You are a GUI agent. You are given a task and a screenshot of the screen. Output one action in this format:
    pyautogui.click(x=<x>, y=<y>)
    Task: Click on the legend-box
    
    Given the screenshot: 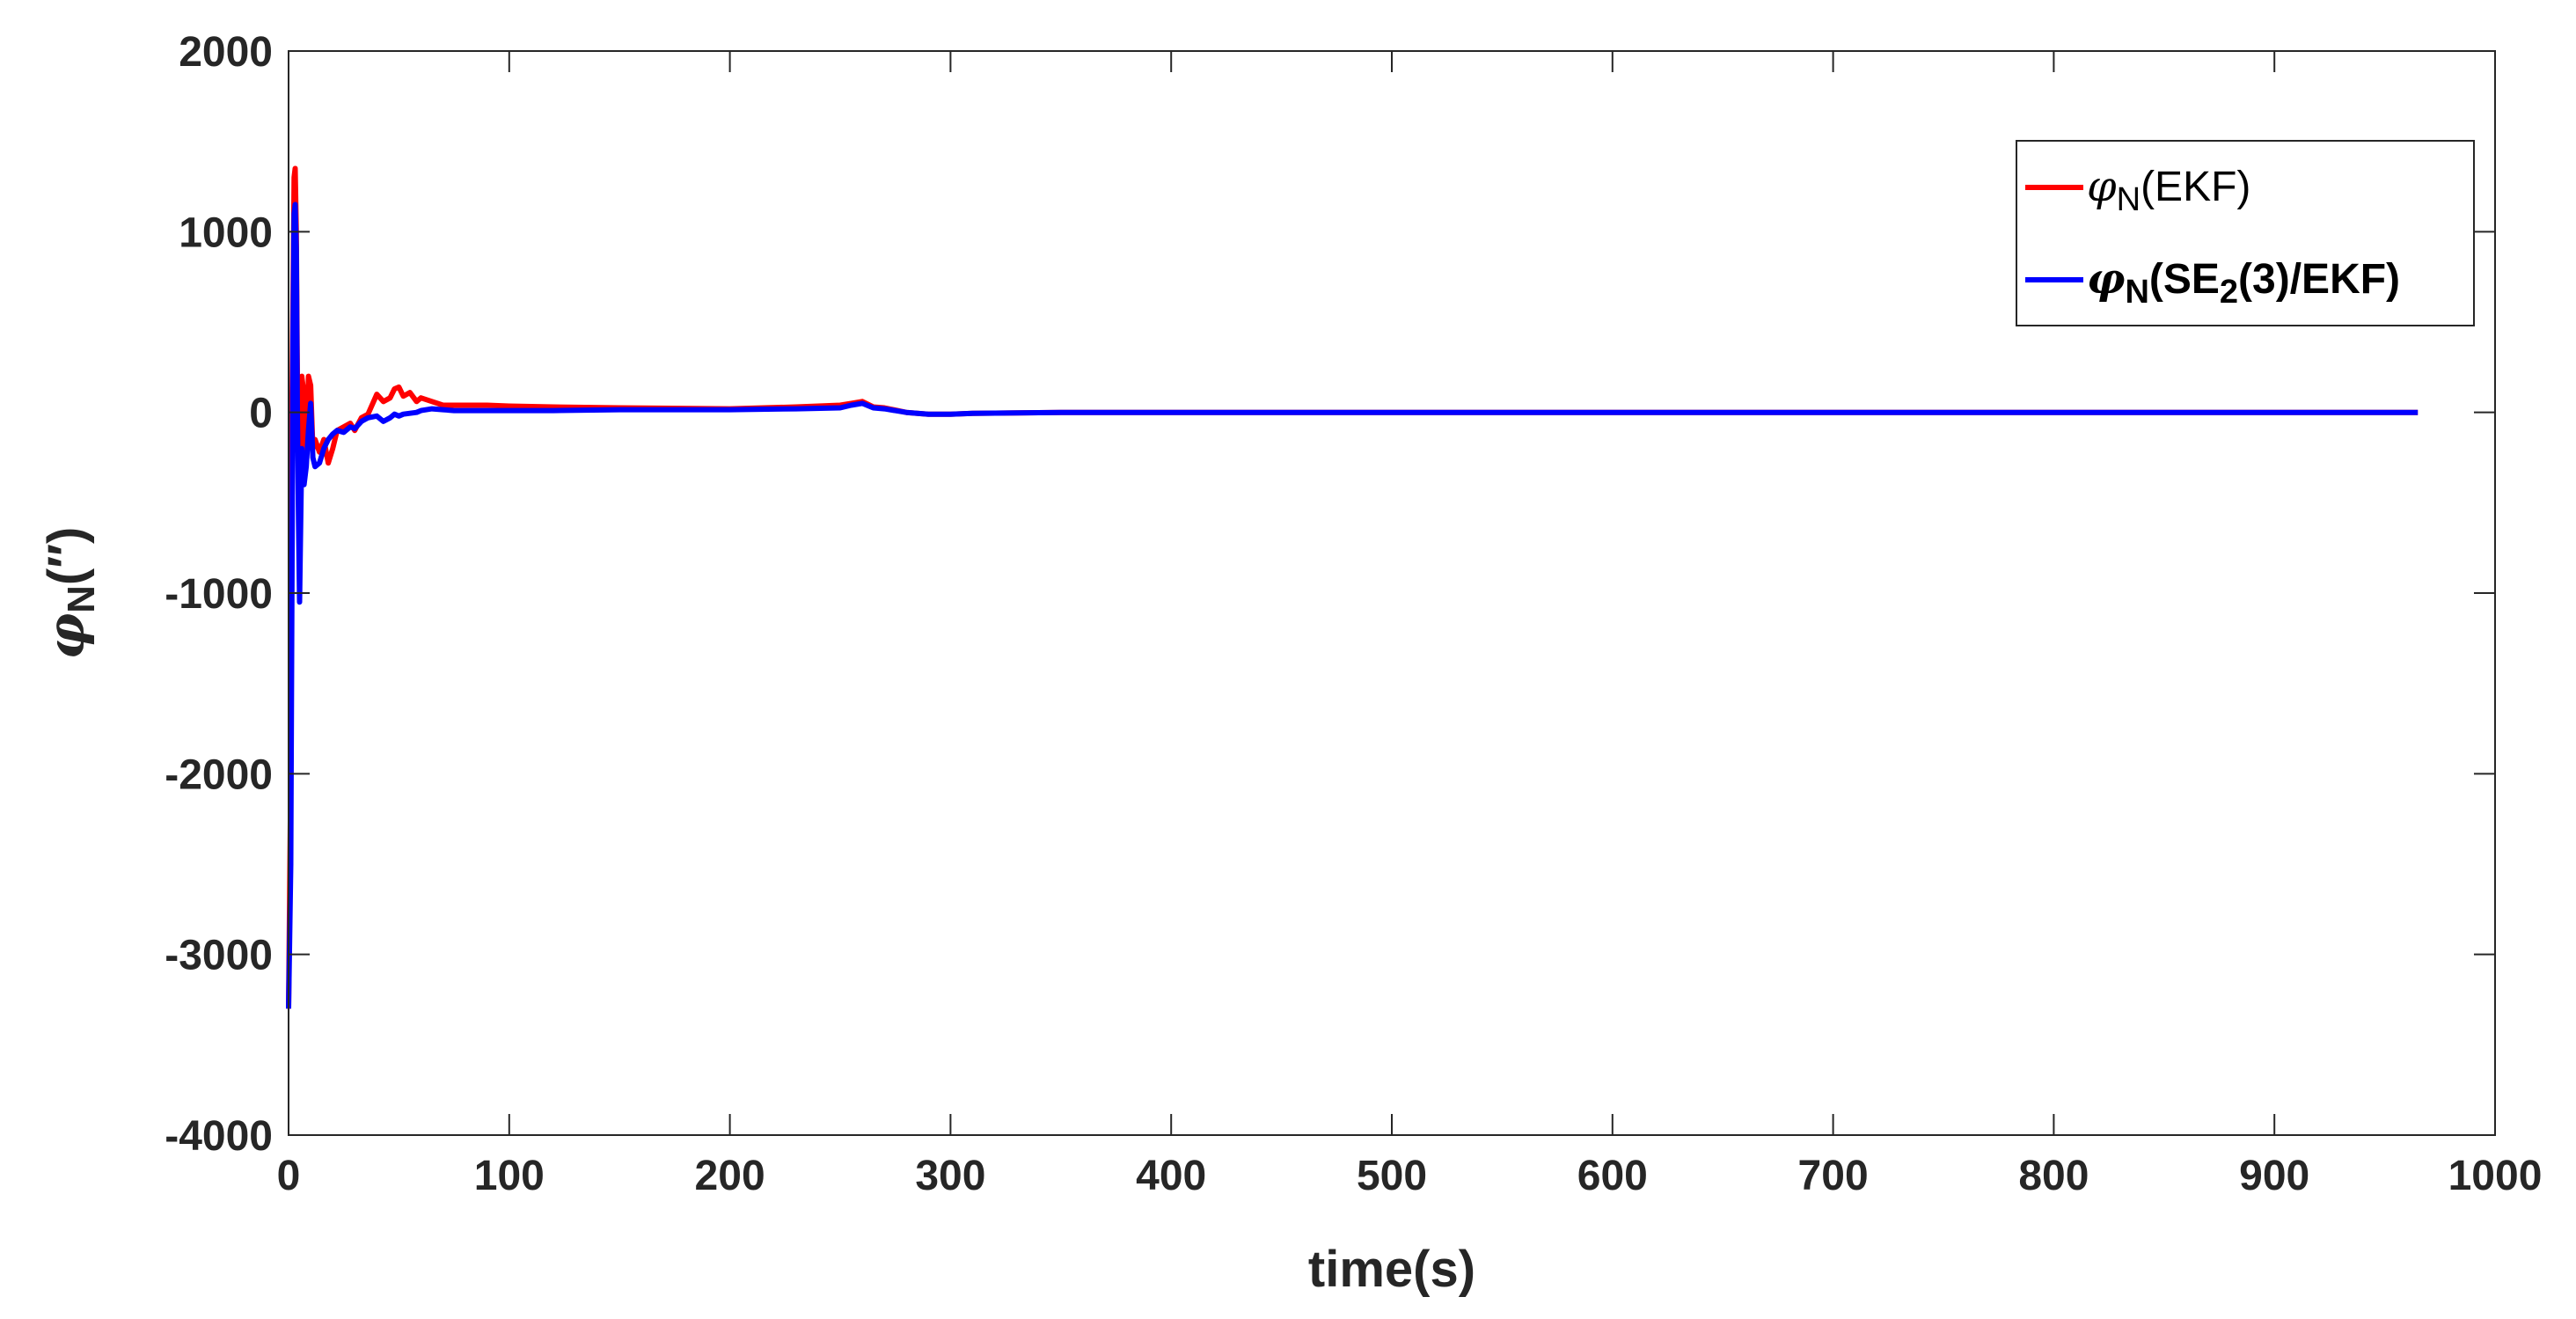 What is the action you would take?
    pyautogui.click(x=2245, y=233)
    